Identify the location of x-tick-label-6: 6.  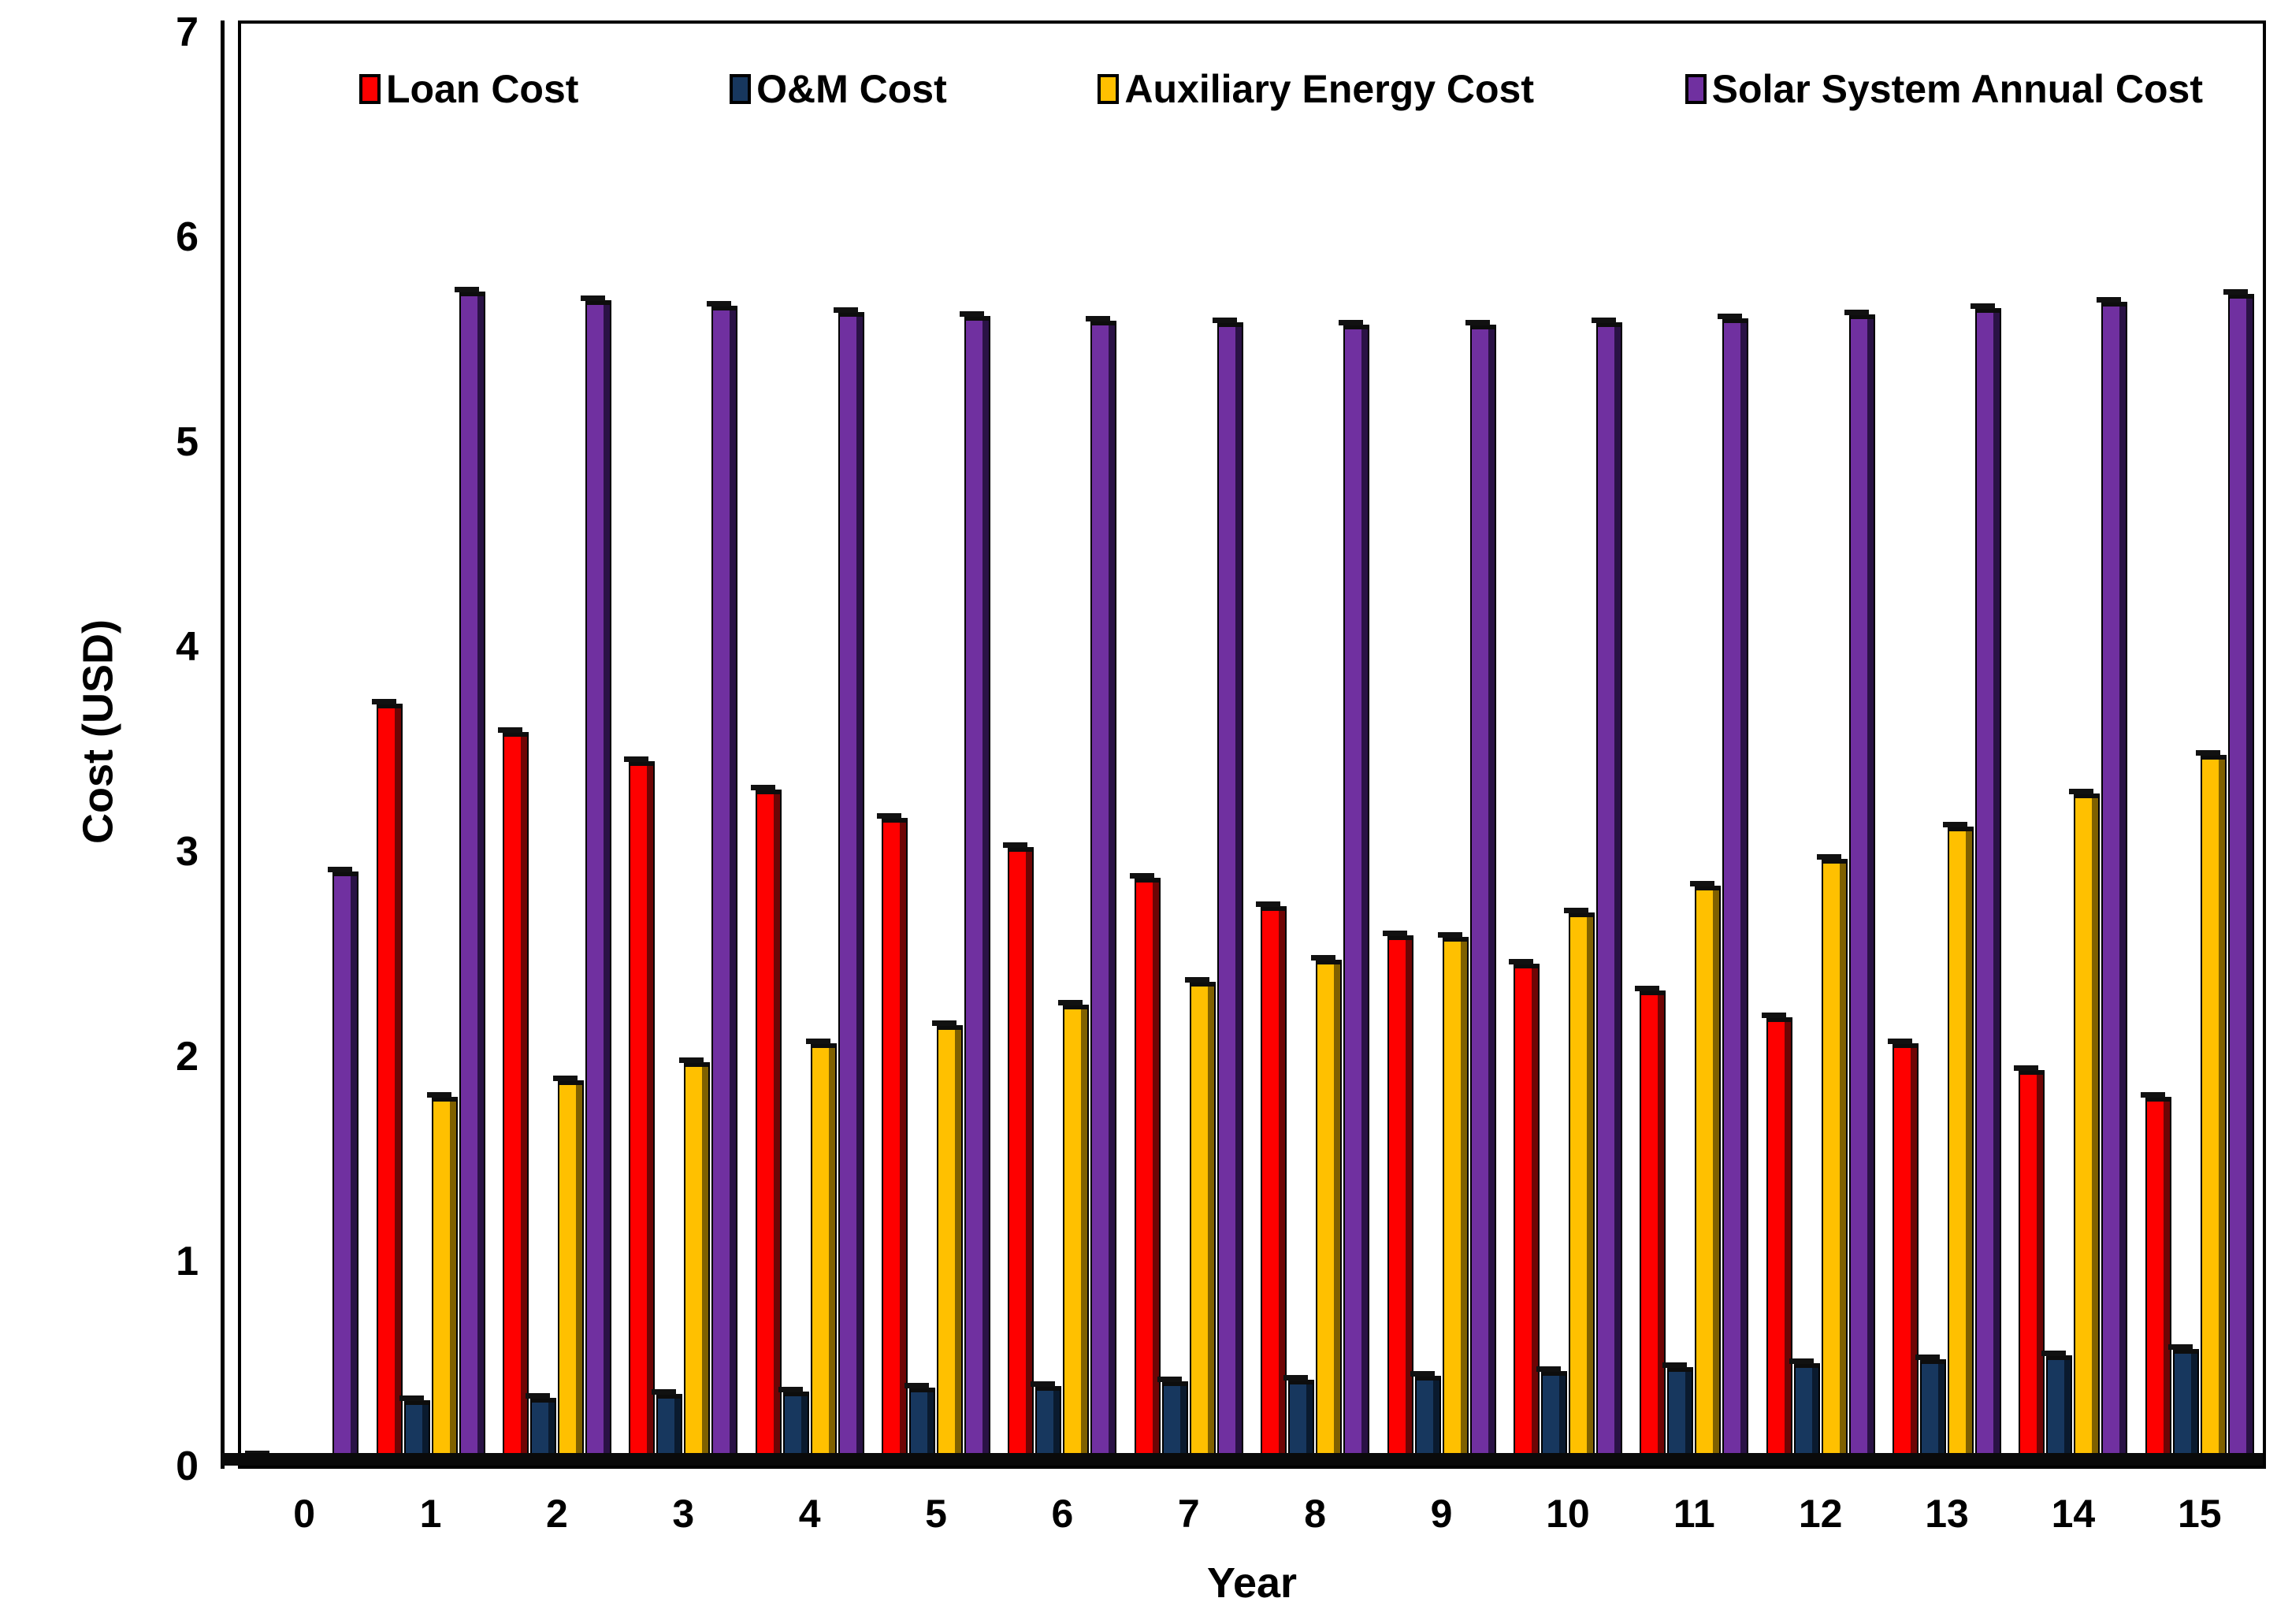
(1062, 1514).